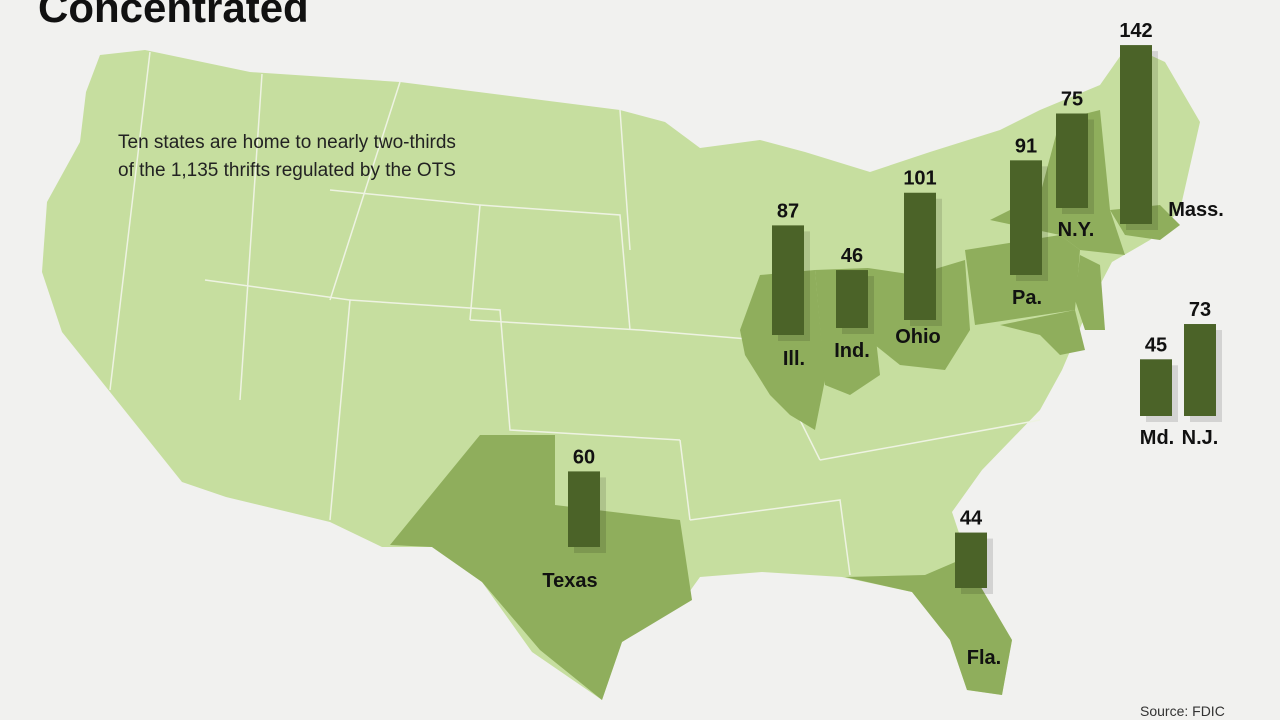 This screenshot has width=1280, height=720. What do you see at coordinates (984, 658) in the screenshot?
I see `state-label: Fla.` at bounding box center [984, 658].